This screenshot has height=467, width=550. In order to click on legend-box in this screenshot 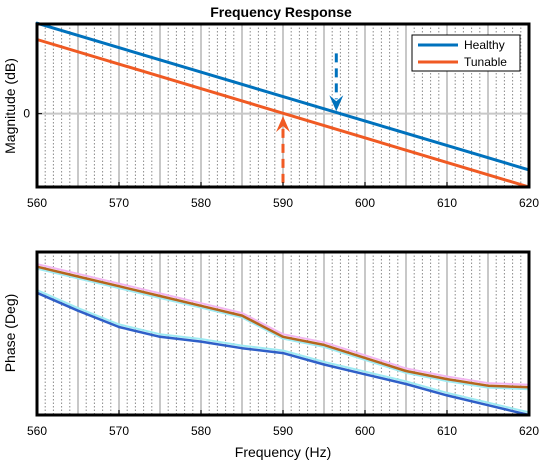, I will do `click(466, 53)`.